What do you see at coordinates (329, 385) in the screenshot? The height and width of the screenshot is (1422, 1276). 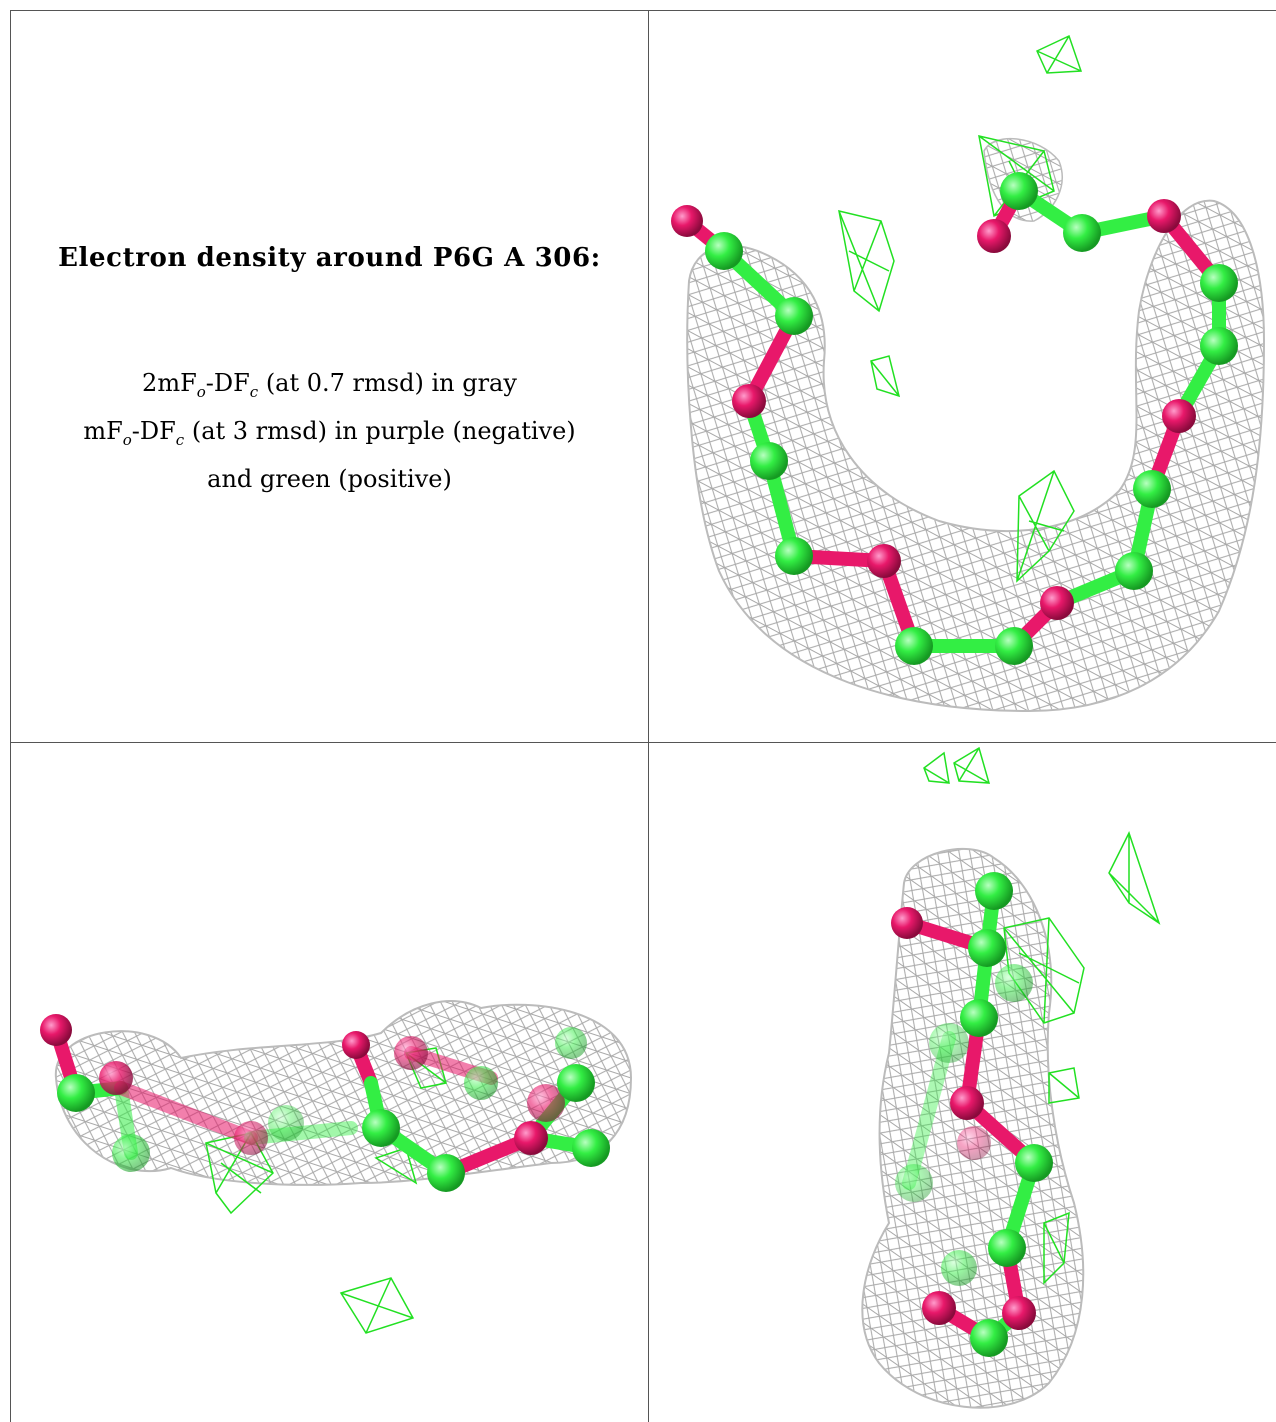 I see `legend-line-2fofc: 2mFo-DFc (at 0.7 rmsd) in gray` at bounding box center [329, 385].